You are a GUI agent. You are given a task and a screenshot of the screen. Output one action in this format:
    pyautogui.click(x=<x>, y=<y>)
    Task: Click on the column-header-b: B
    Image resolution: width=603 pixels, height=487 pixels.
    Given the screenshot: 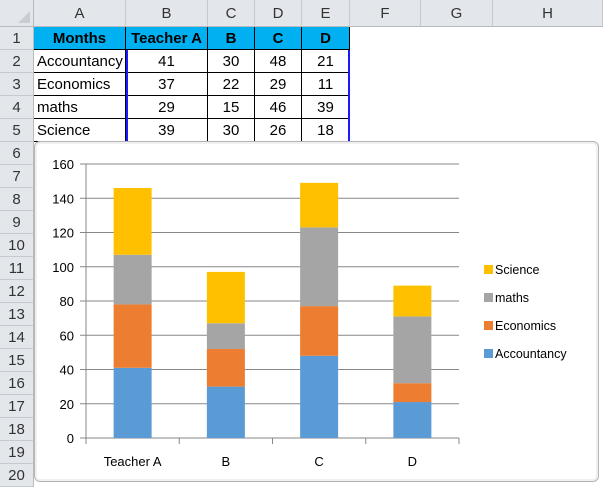 What is the action you would take?
    pyautogui.click(x=167, y=13)
    